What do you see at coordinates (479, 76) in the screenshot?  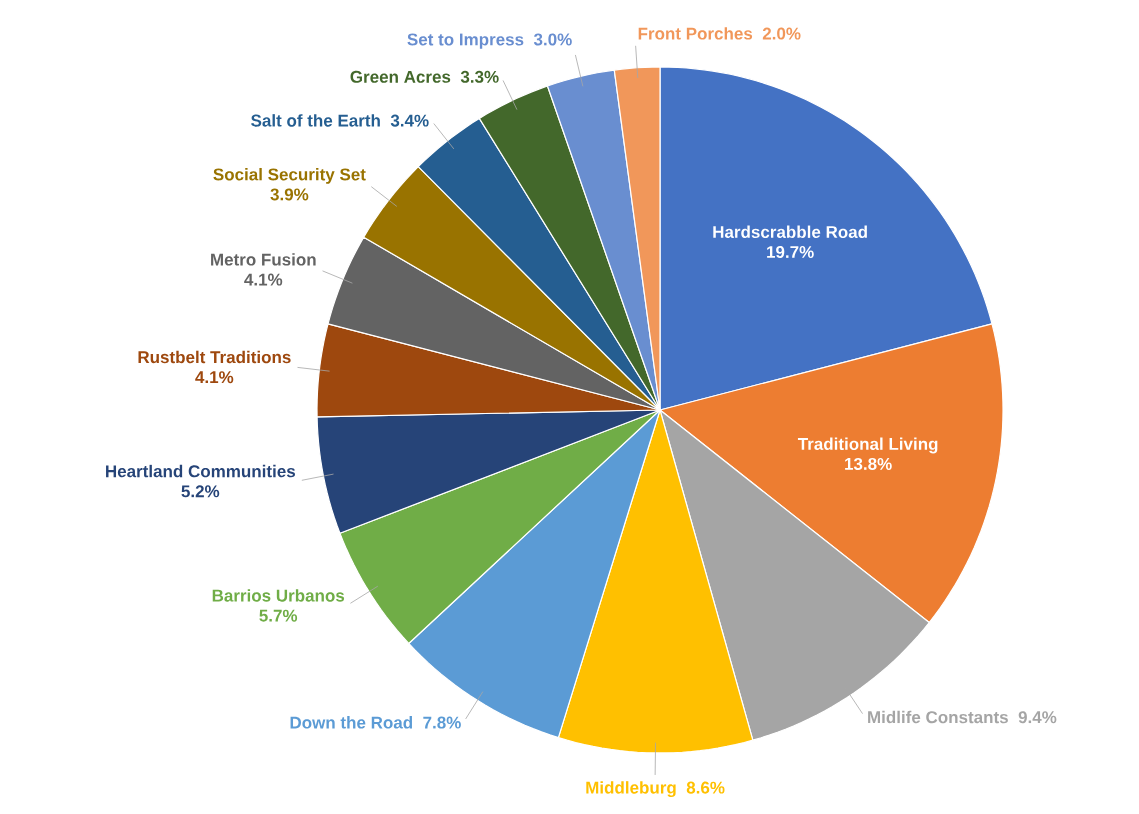 I see `data-label: 3.3%` at bounding box center [479, 76].